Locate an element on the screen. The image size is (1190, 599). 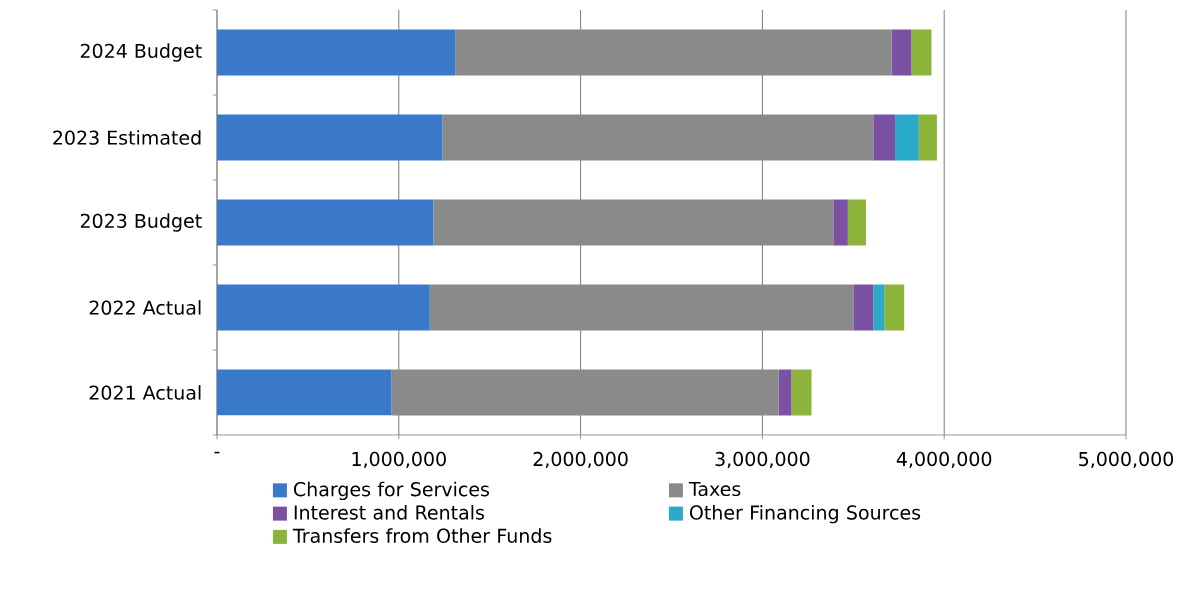
y-tick-label: 2023 Estimated is located at coordinates (127, 137).